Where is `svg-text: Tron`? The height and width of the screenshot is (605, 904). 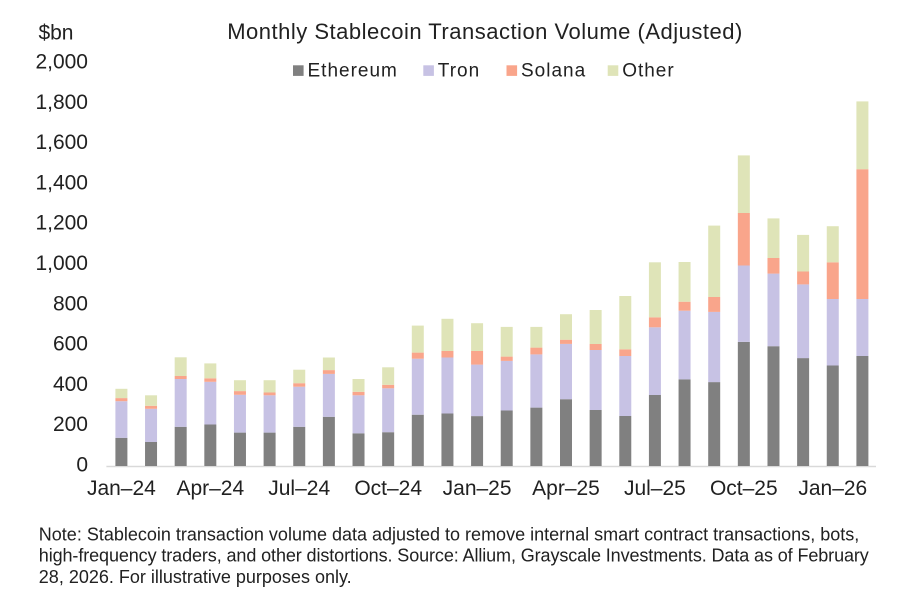
svg-text: Tron is located at coordinates (459, 71).